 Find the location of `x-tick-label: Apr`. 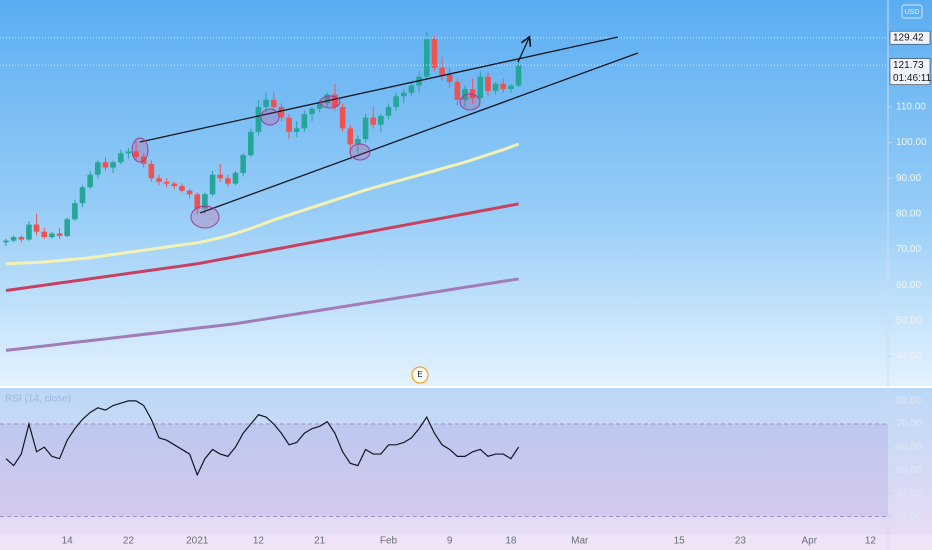

x-tick-label: Apr is located at coordinates (809, 541).